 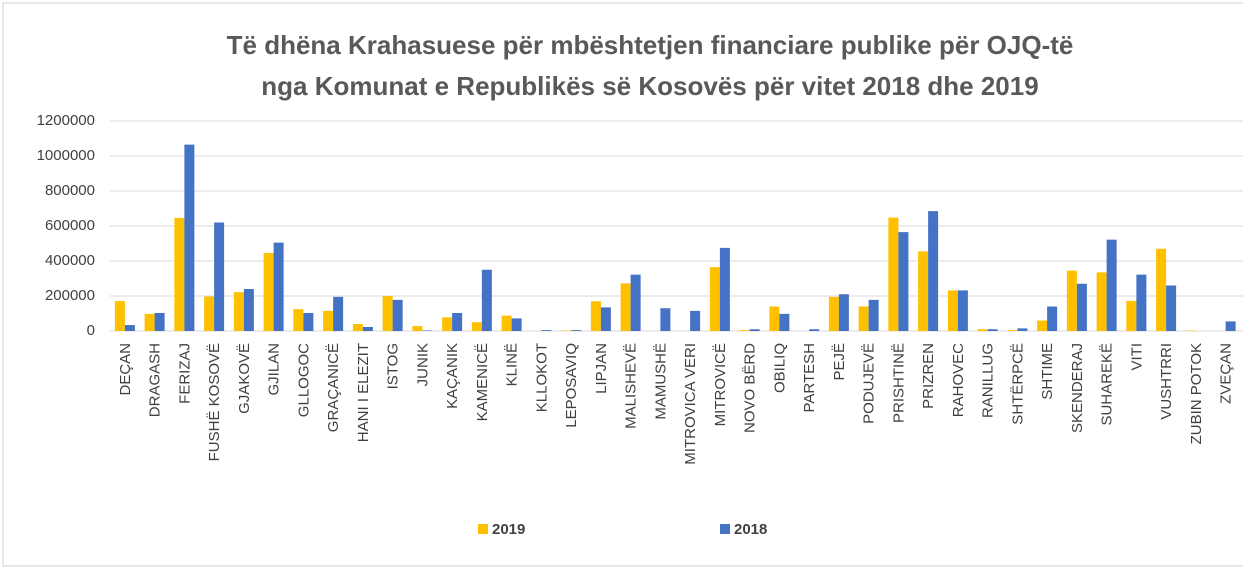 I want to click on y-tick-label: 200000, so click(x=70, y=295).